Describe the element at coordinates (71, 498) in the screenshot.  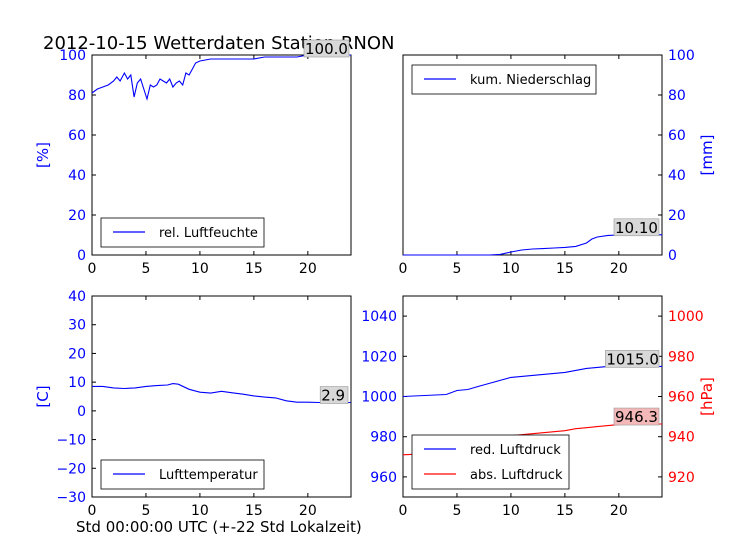
I see `y-tick-label: −30` at that location.